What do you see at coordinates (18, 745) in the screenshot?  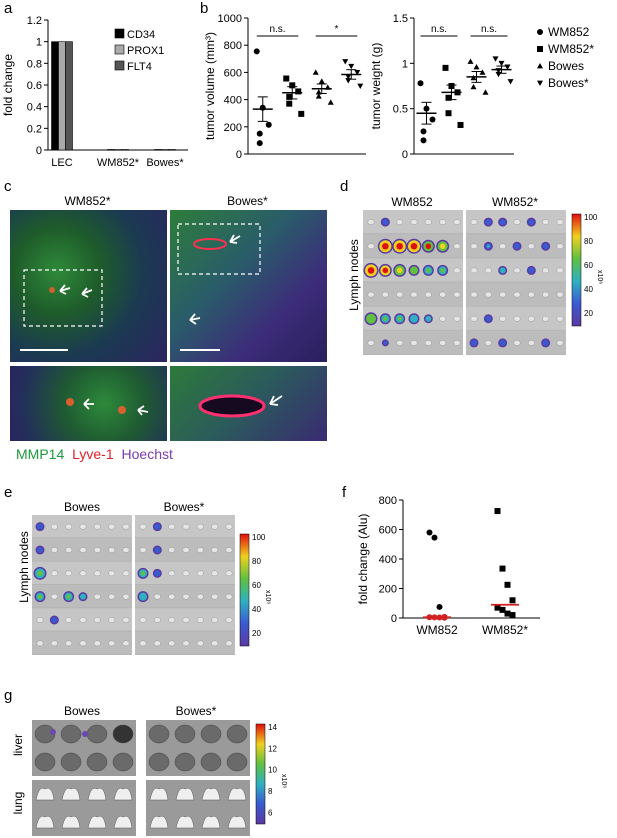 I see `panel-g-liver-label: liver` at bounding box center [18, 745].